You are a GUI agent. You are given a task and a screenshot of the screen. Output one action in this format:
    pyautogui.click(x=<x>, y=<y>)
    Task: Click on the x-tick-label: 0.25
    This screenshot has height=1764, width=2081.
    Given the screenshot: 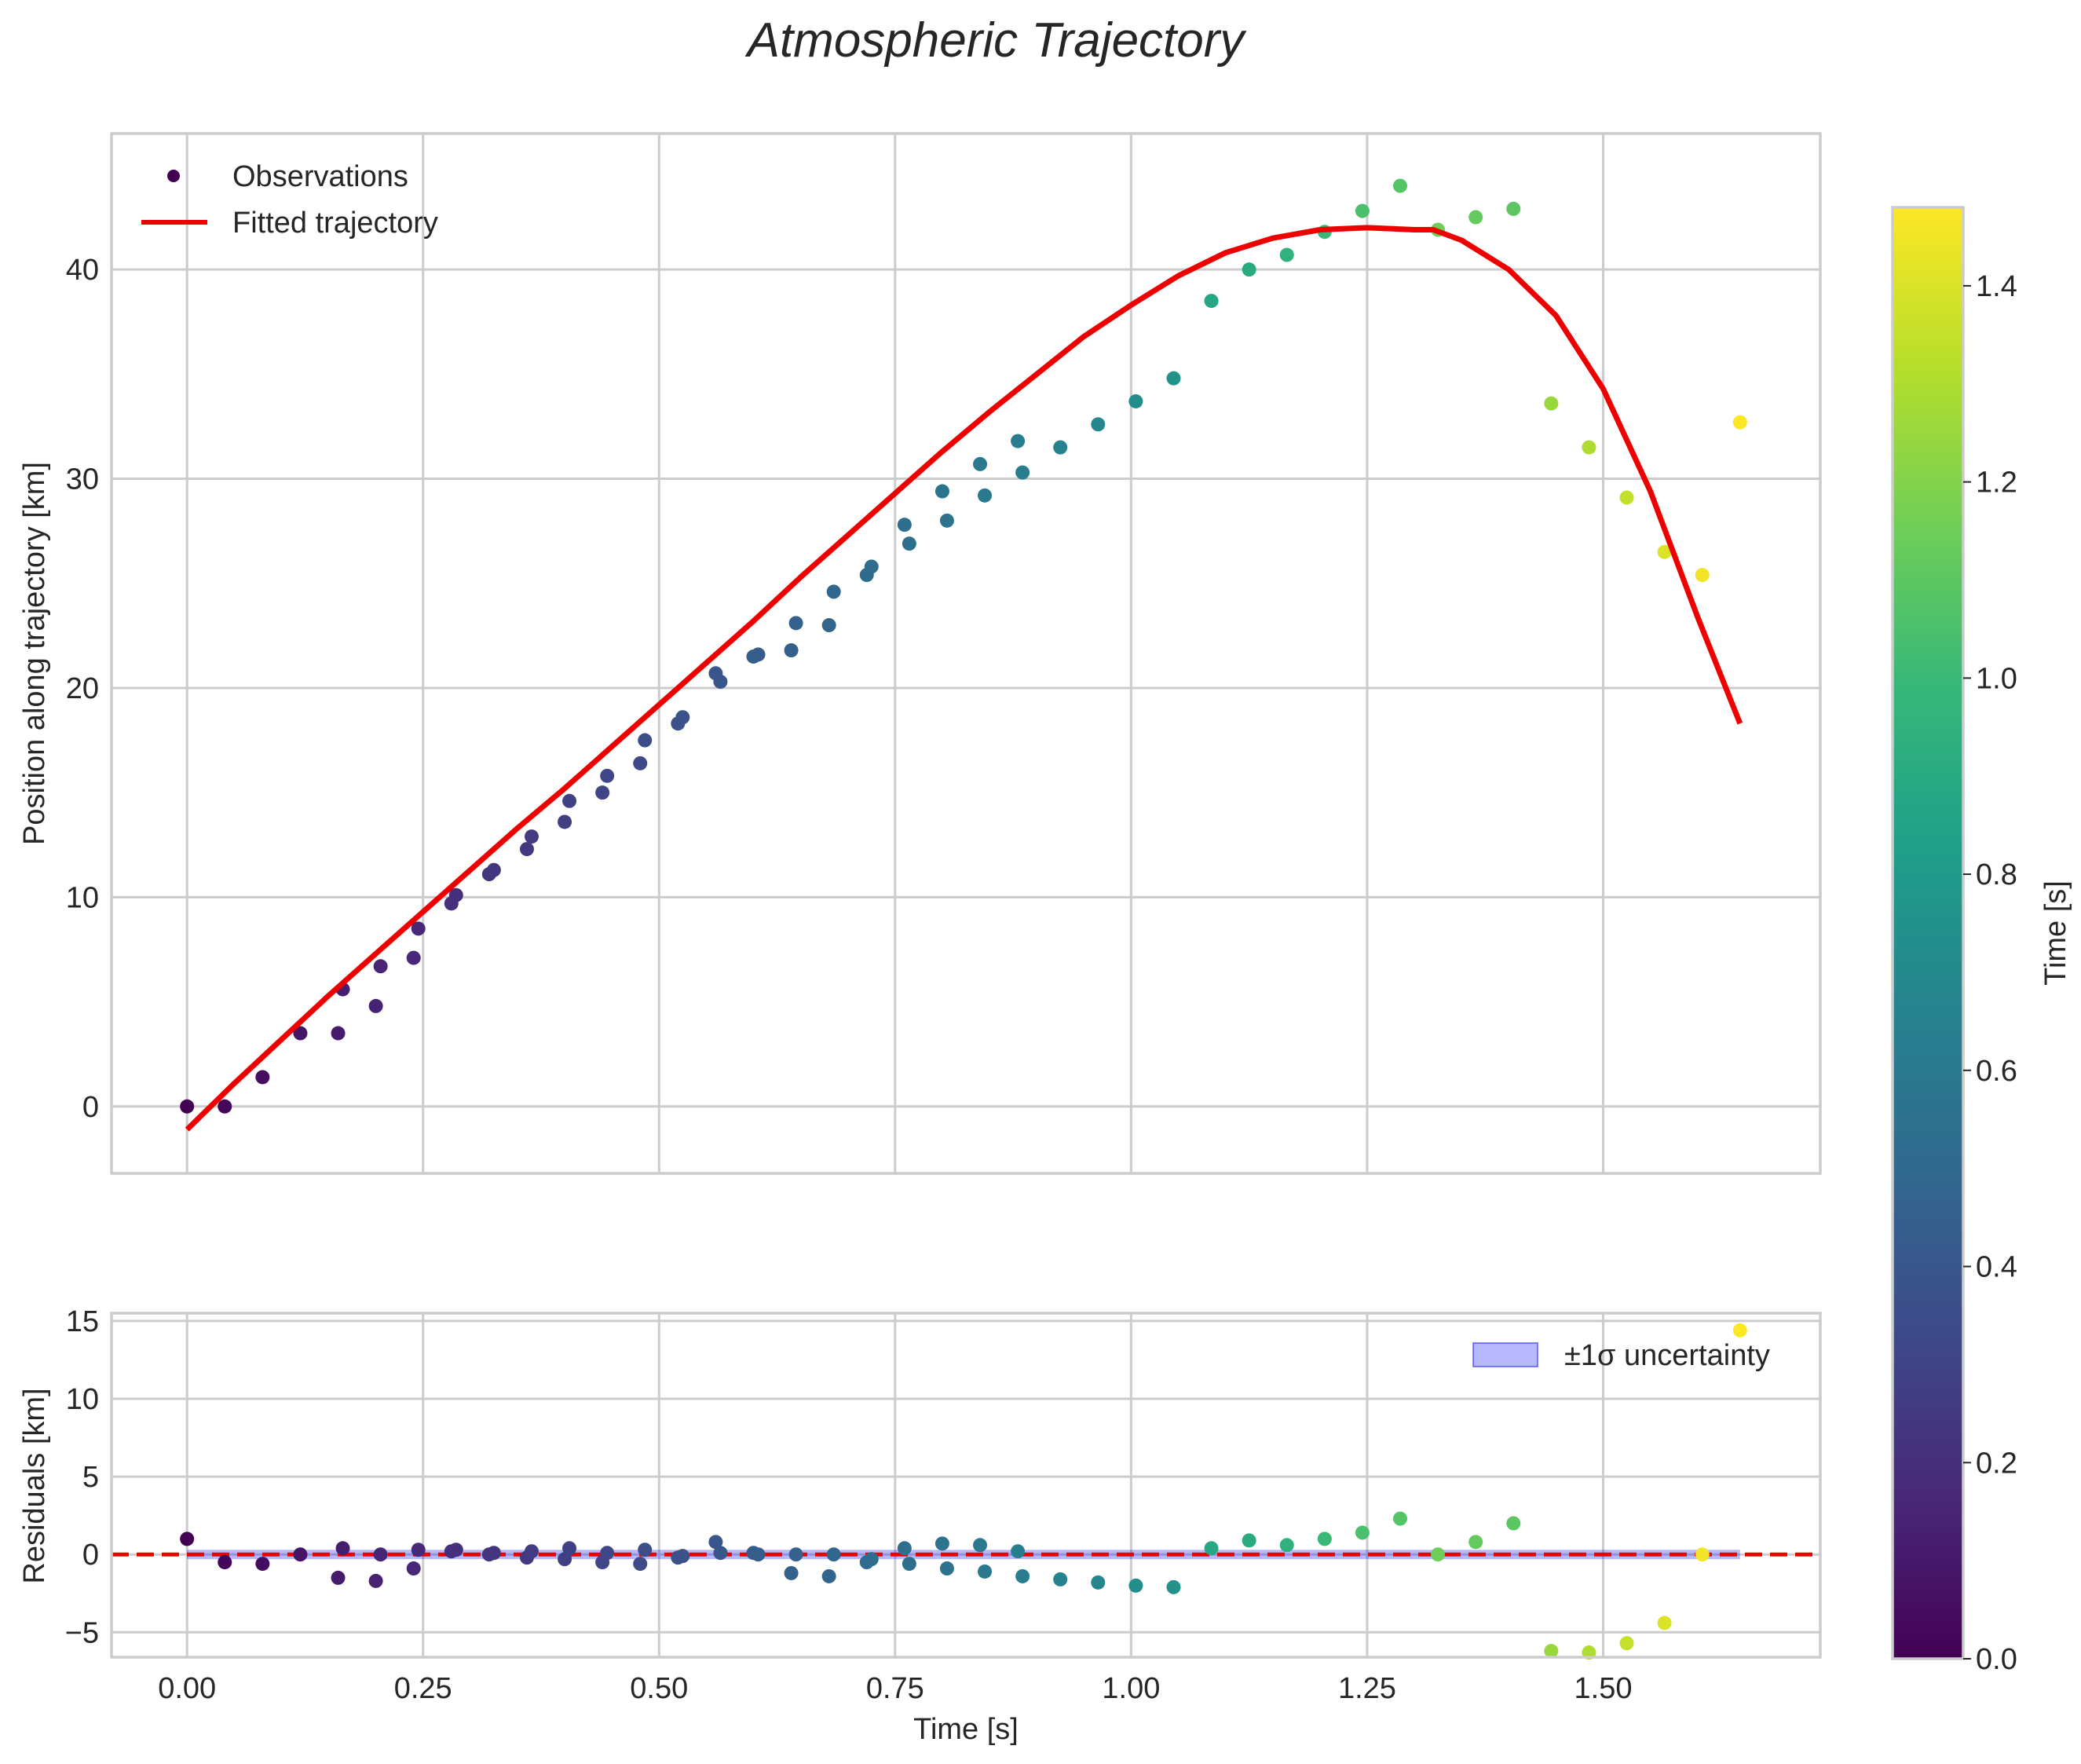 What is the action you would take?
    pyautogui.click(x=423, y=1689)
    